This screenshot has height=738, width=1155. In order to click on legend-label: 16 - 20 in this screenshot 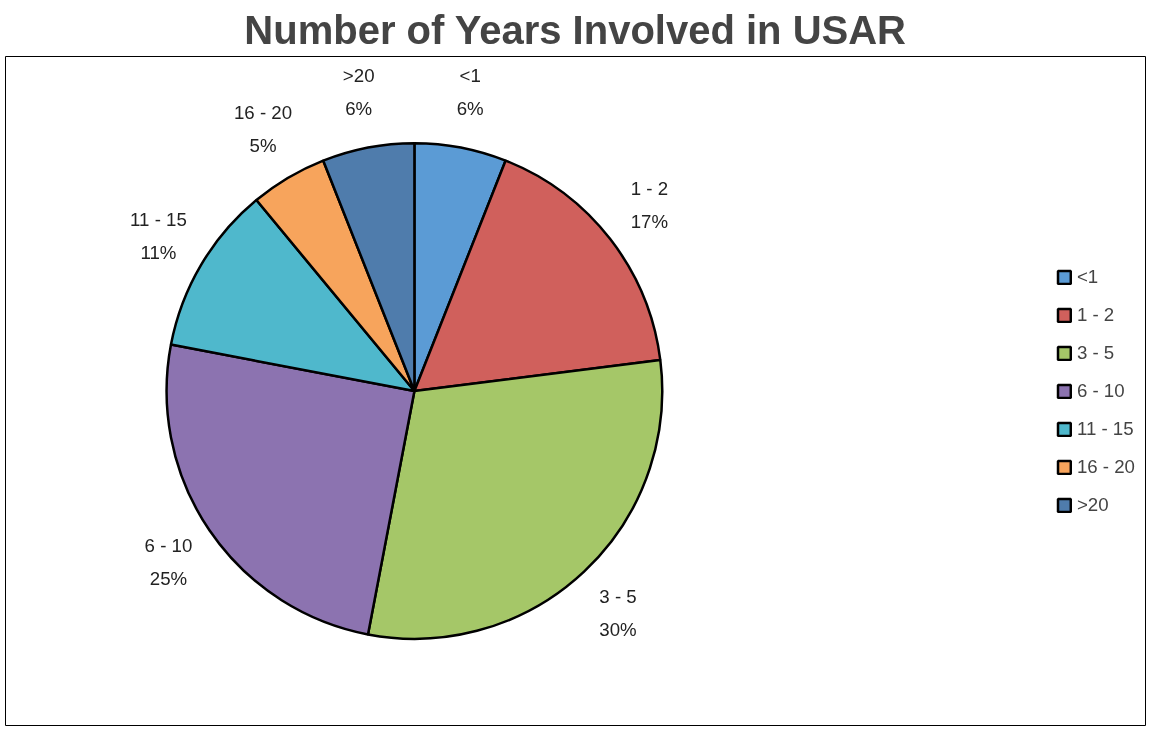, I will do `click(1105, 466)`.